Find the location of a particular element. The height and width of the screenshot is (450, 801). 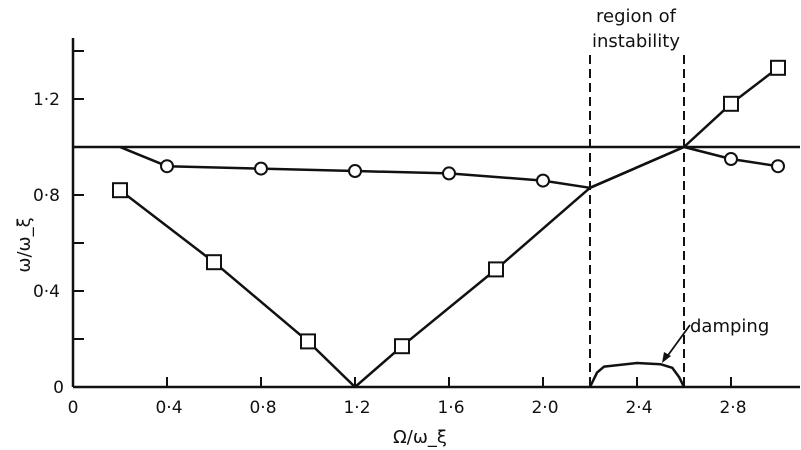

y-tick-label: 1·2 is located at coordinates (46, 100).